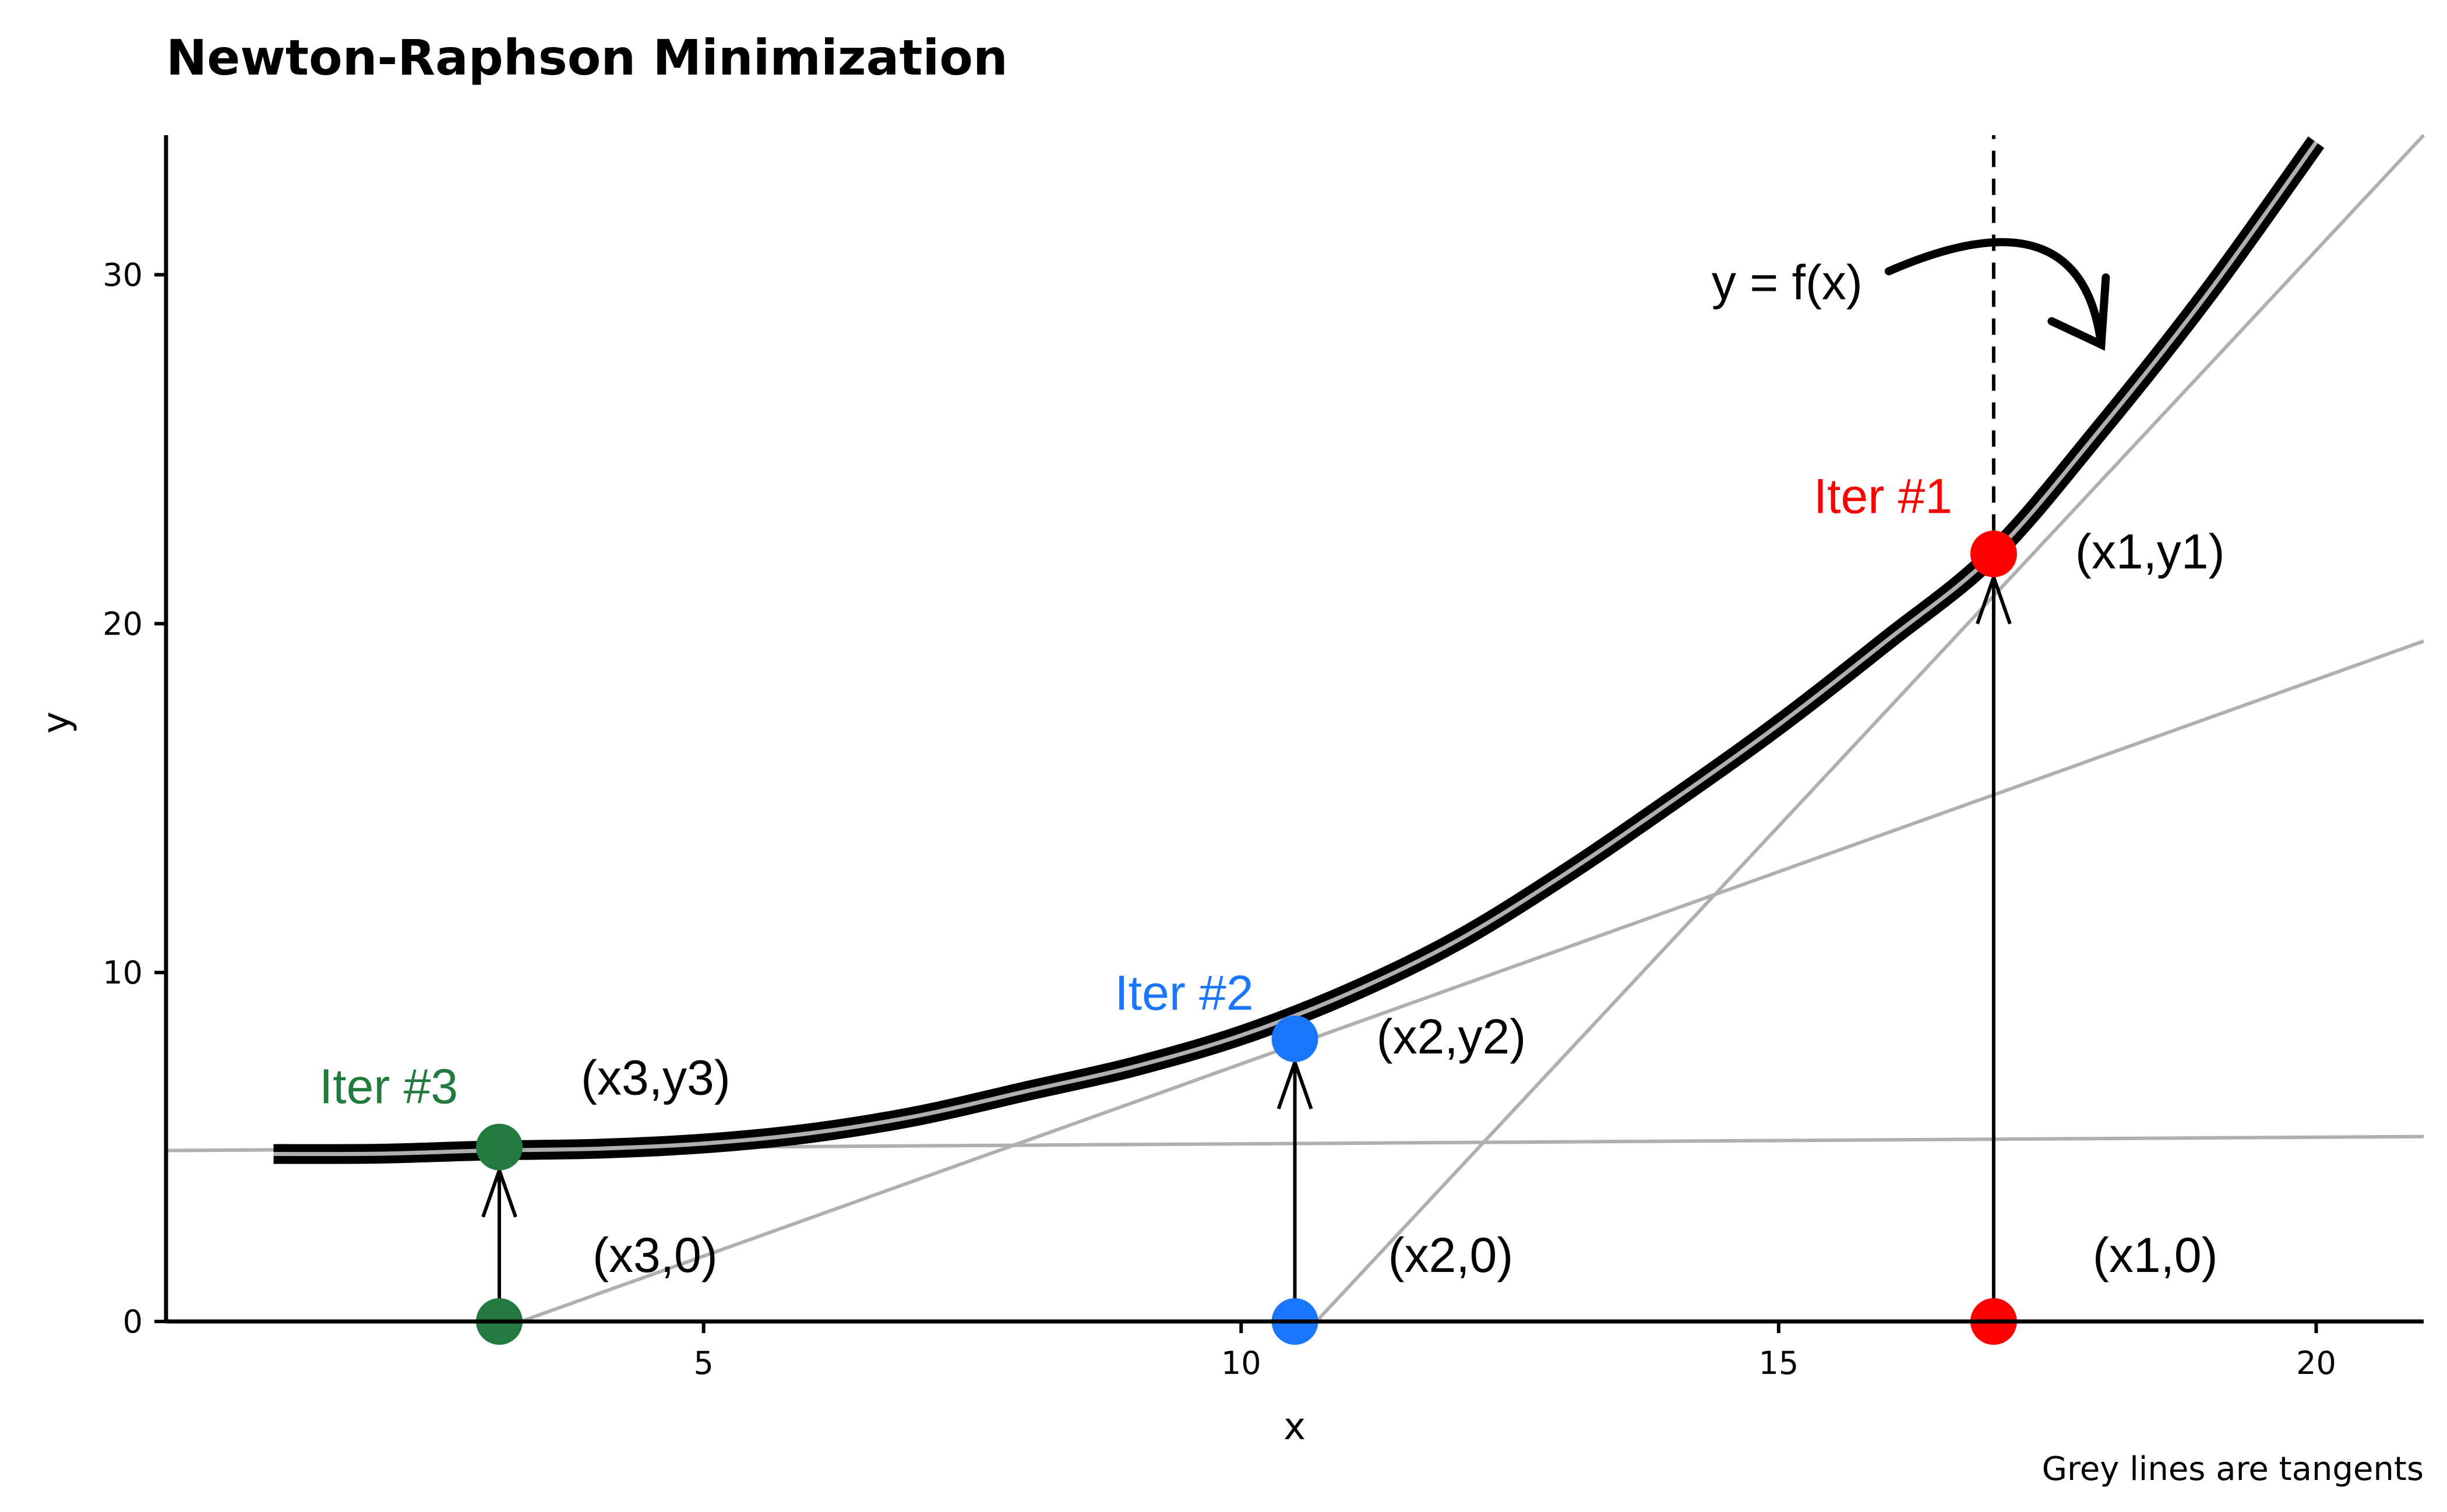  I want to click on iteration-label: Iter #2, so click(1184, 992).